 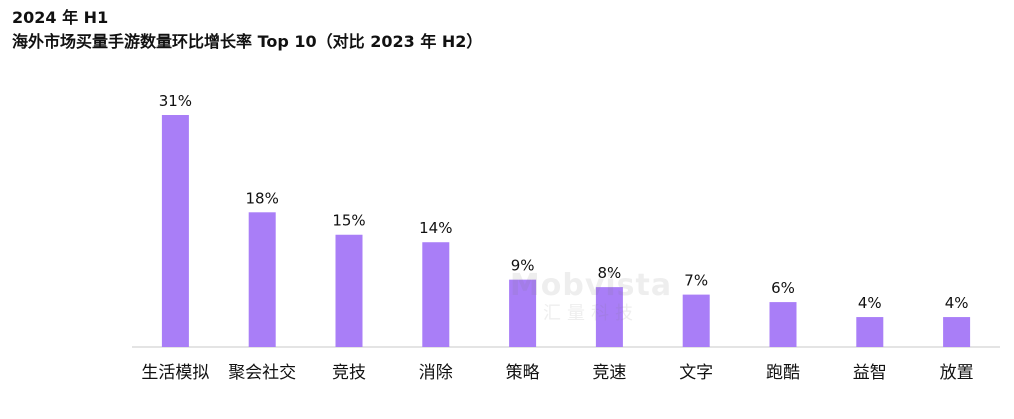 I want to click on category-label-6: 竞速, so click(x=609, y=373).